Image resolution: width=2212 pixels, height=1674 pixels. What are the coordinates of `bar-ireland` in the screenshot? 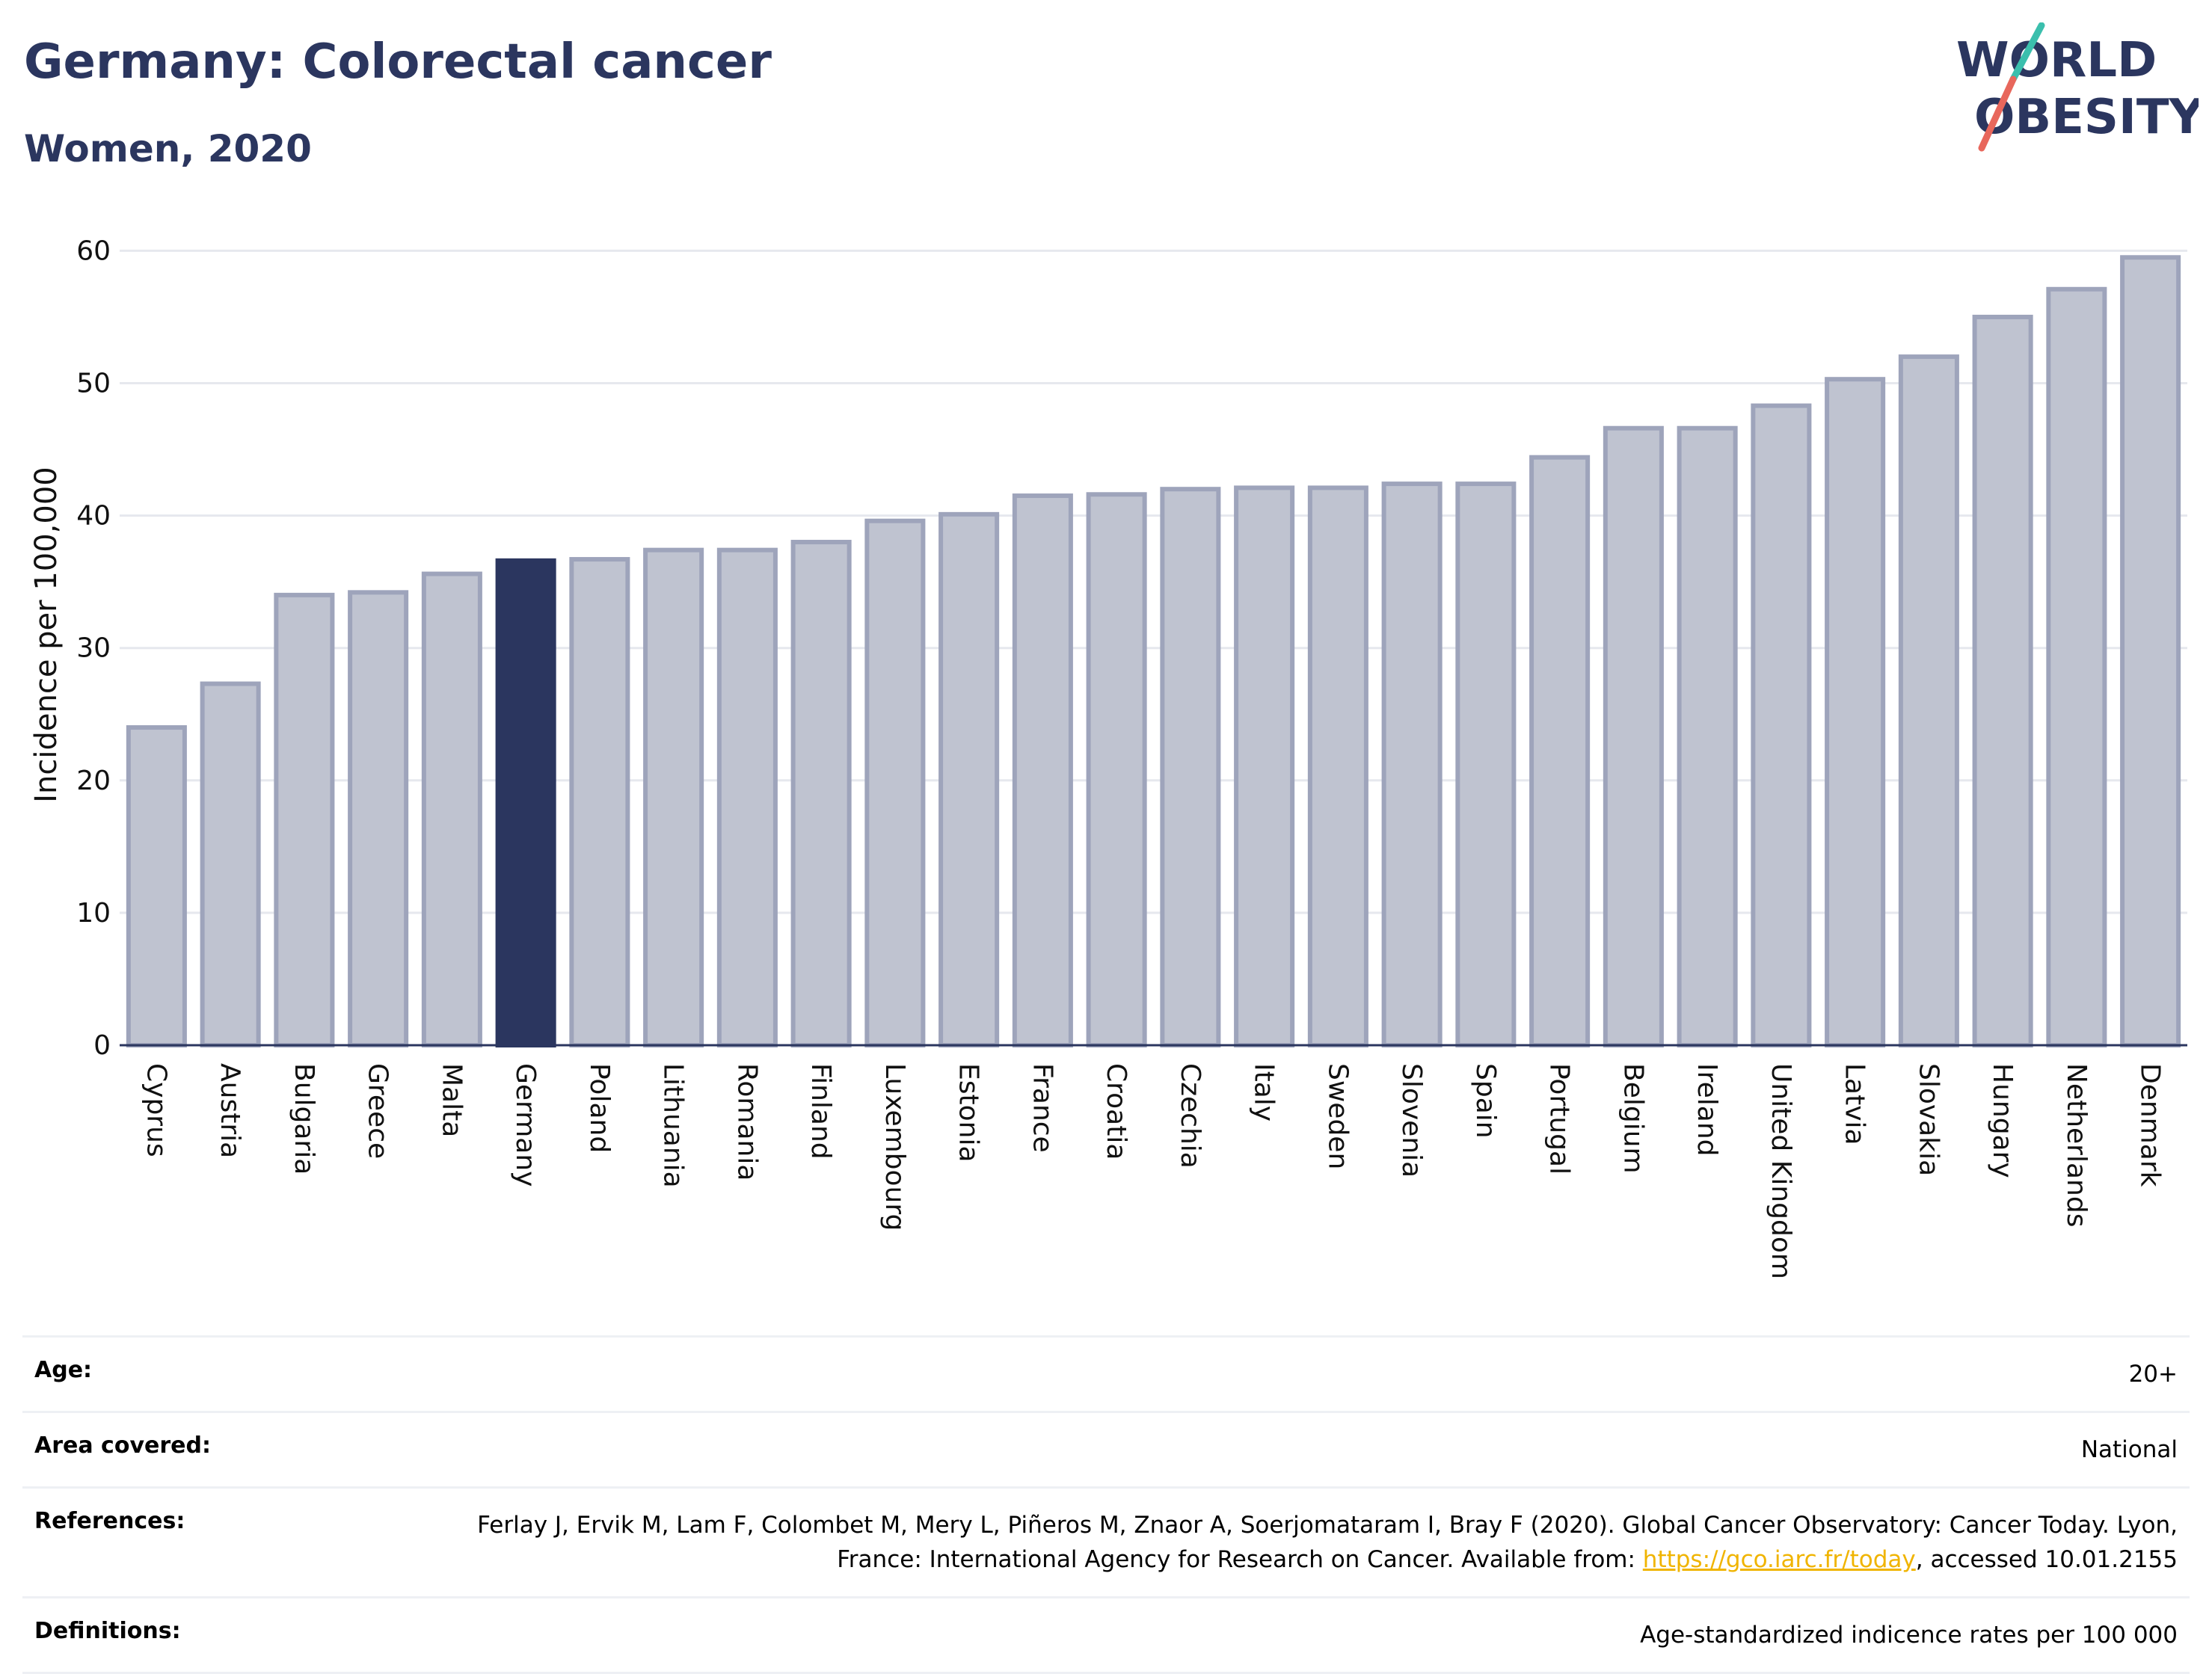 It's located at (1707, 737).